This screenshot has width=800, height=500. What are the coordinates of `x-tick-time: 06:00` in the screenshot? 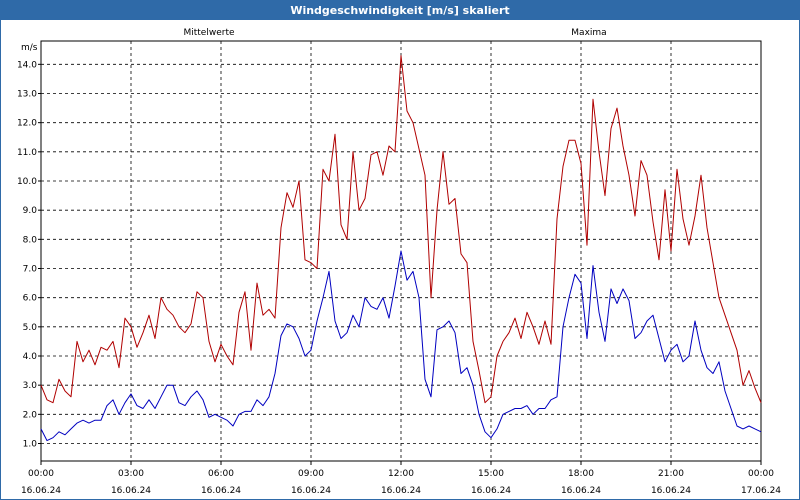 It's located at (221, 474).